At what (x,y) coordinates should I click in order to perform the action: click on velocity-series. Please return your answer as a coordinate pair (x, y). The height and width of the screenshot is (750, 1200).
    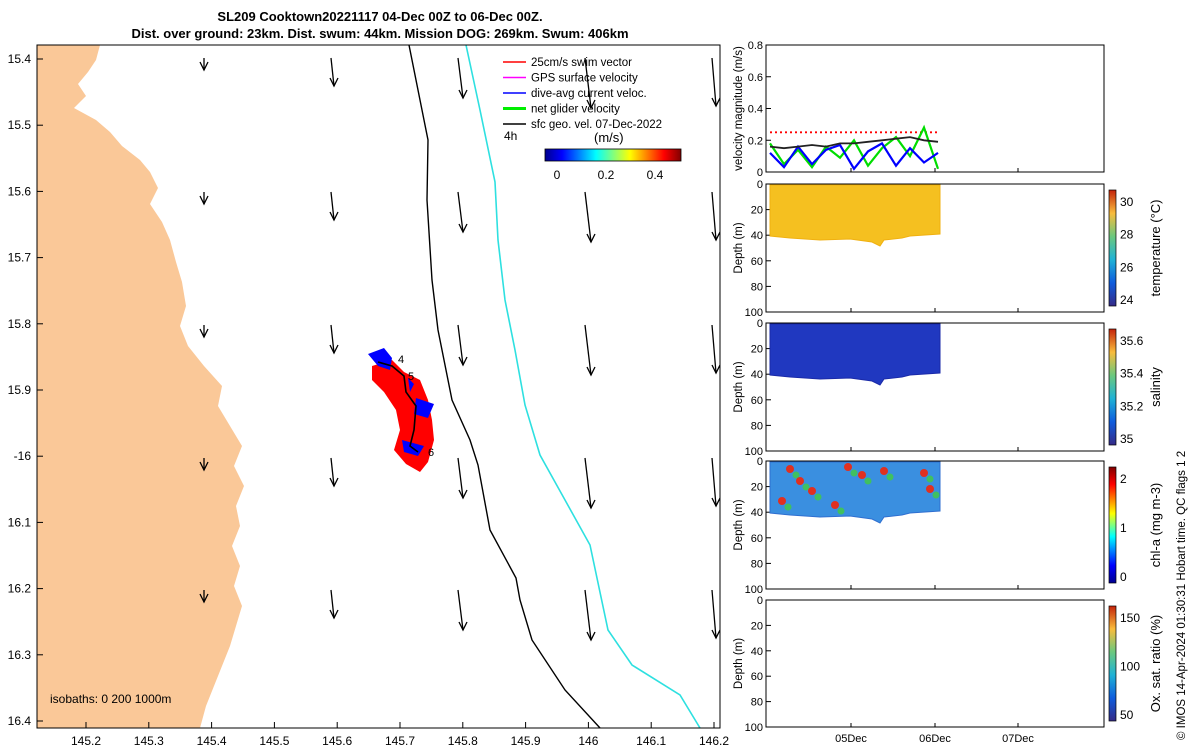
    Looking at the image, I should click on (854, 147).